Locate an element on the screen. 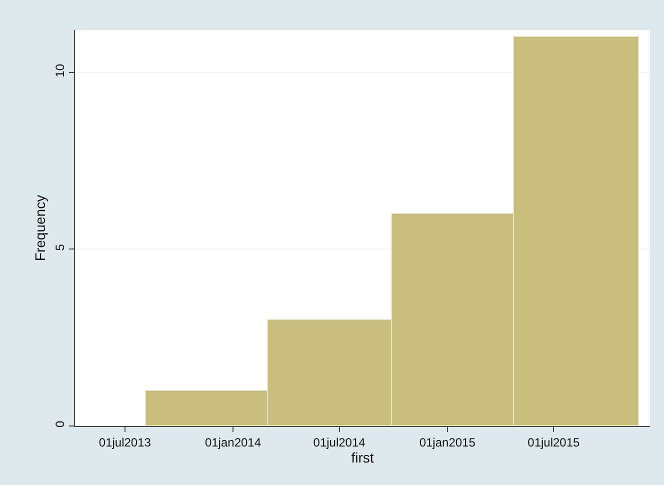 Image resolution: width=664 pixels, height=485 pixels. y-tick-label: 0 is located at coordinates (60, 424).